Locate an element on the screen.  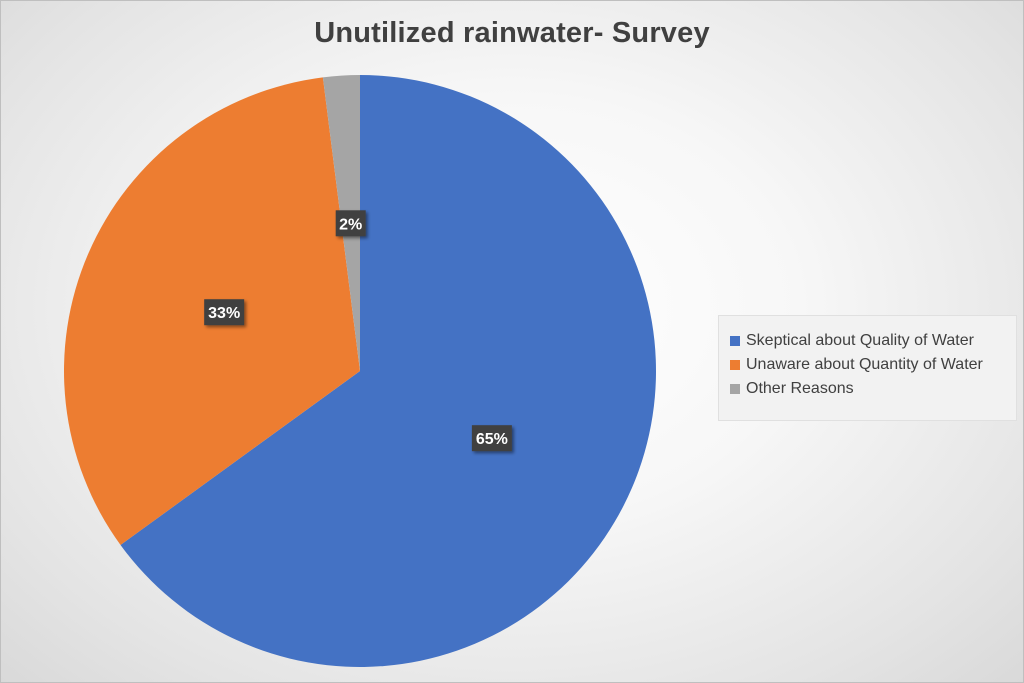
data-label: 65% is located at coordinates (491, 438).